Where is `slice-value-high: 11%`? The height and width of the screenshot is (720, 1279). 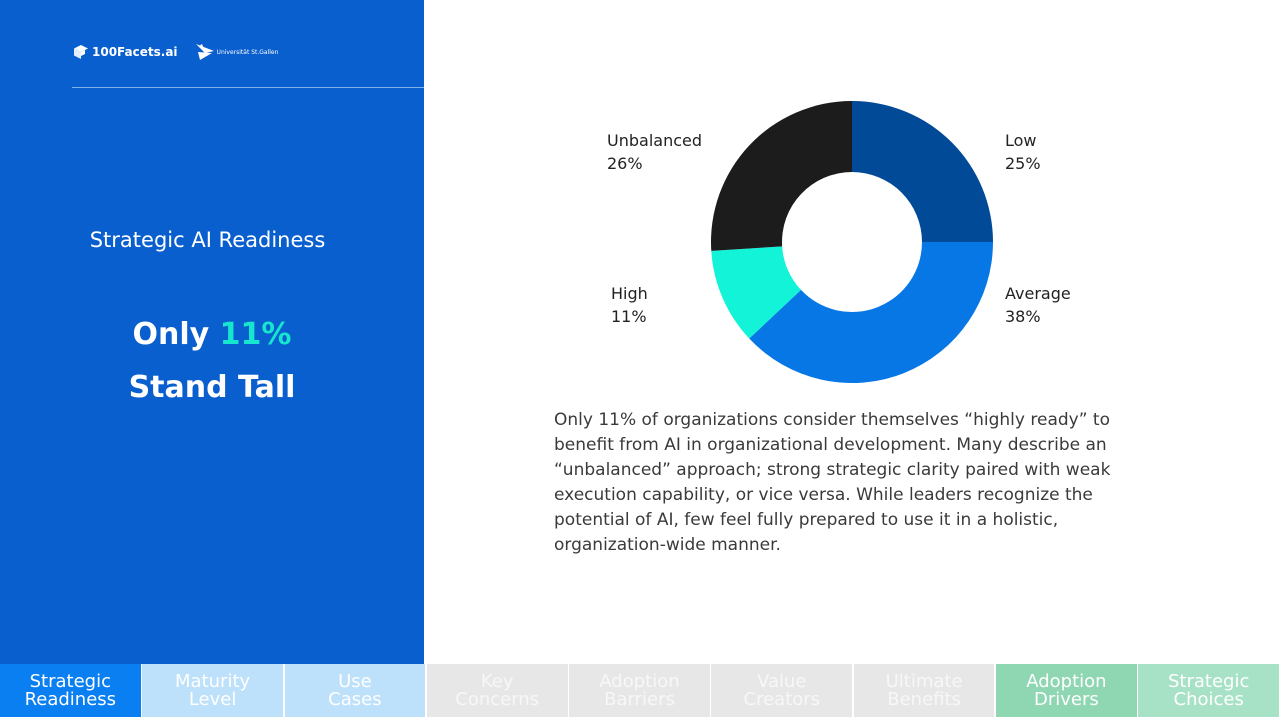 slice-value-high: 11% is located at coordinates (629, 316).